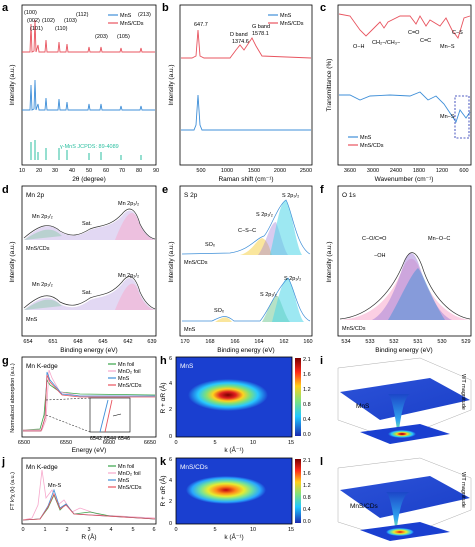 This screenshot has height=547, width=475. What do you see at coordinates (234, 397) in the screenshot?
I see `panel-h-frame` at bounding box center [234, 397].